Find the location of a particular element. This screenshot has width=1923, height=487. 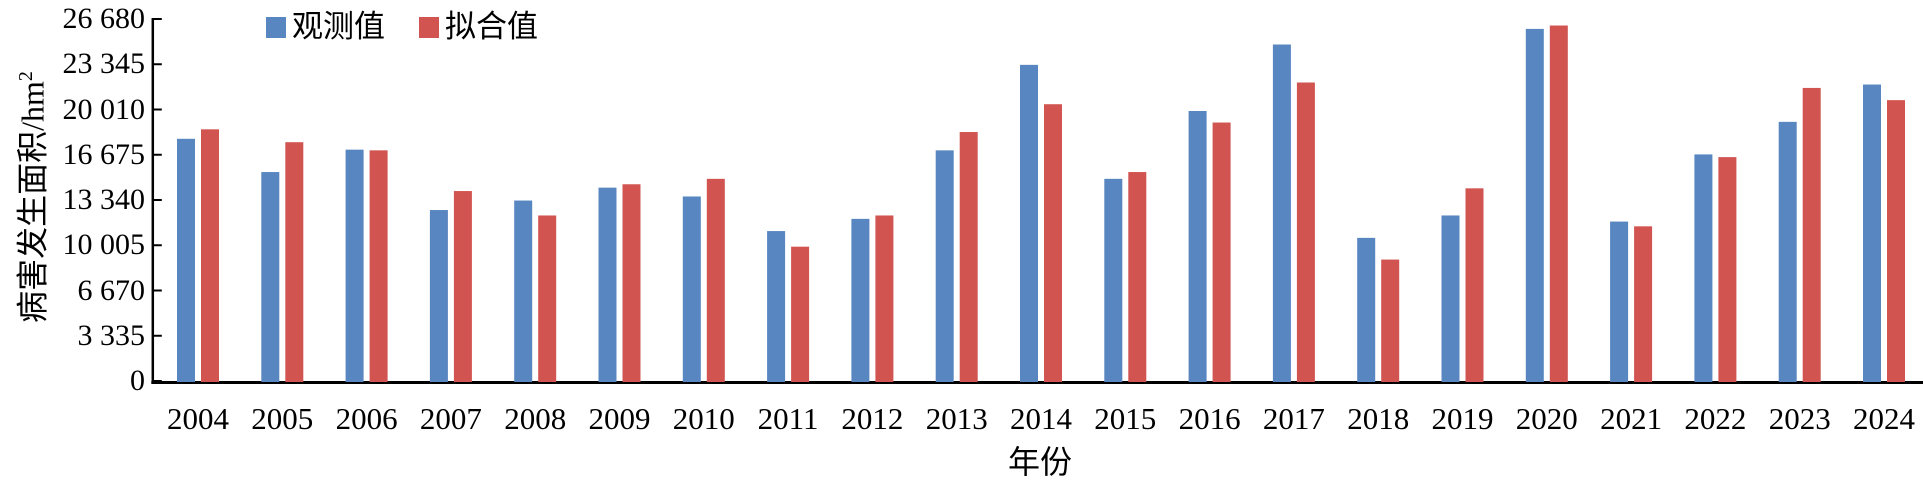

x-tick-label-2019: 2019 is located at coordinates (1462, 418).